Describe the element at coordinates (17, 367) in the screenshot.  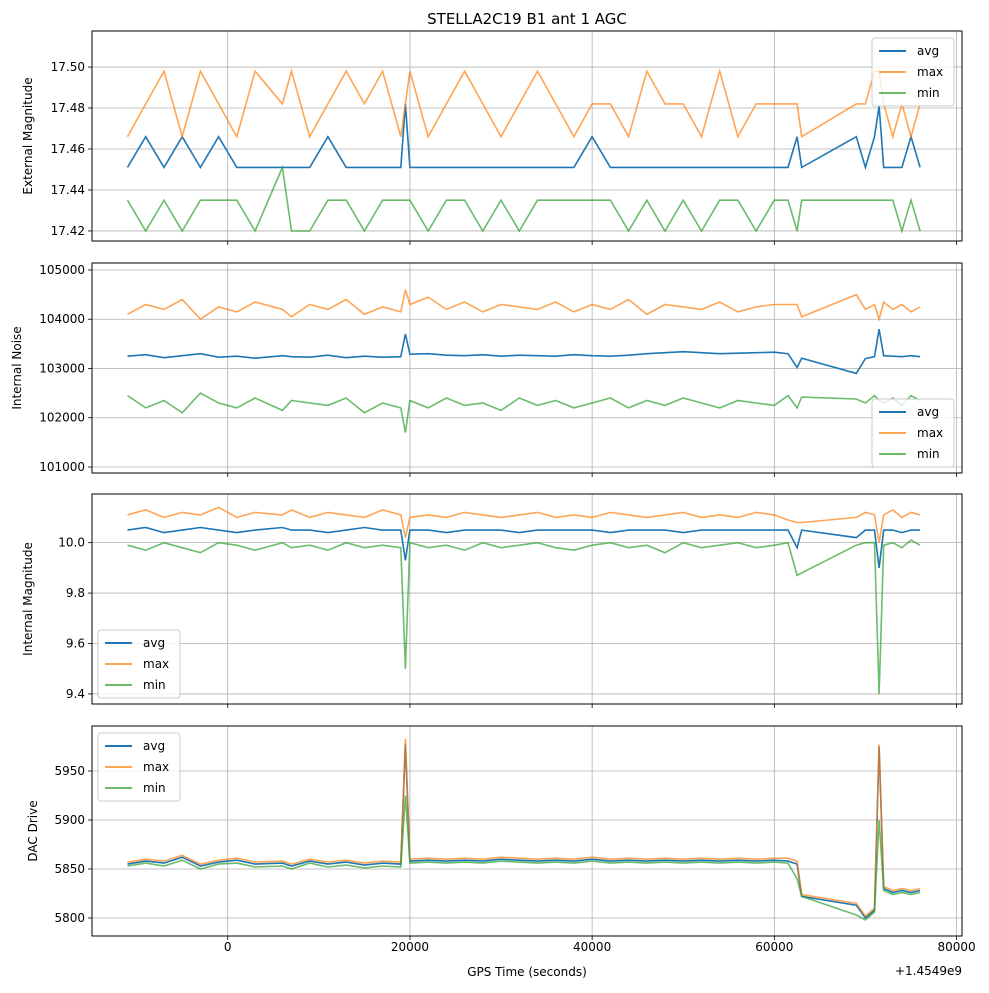
I see `y-axis-label: Internal Noise` at that location.